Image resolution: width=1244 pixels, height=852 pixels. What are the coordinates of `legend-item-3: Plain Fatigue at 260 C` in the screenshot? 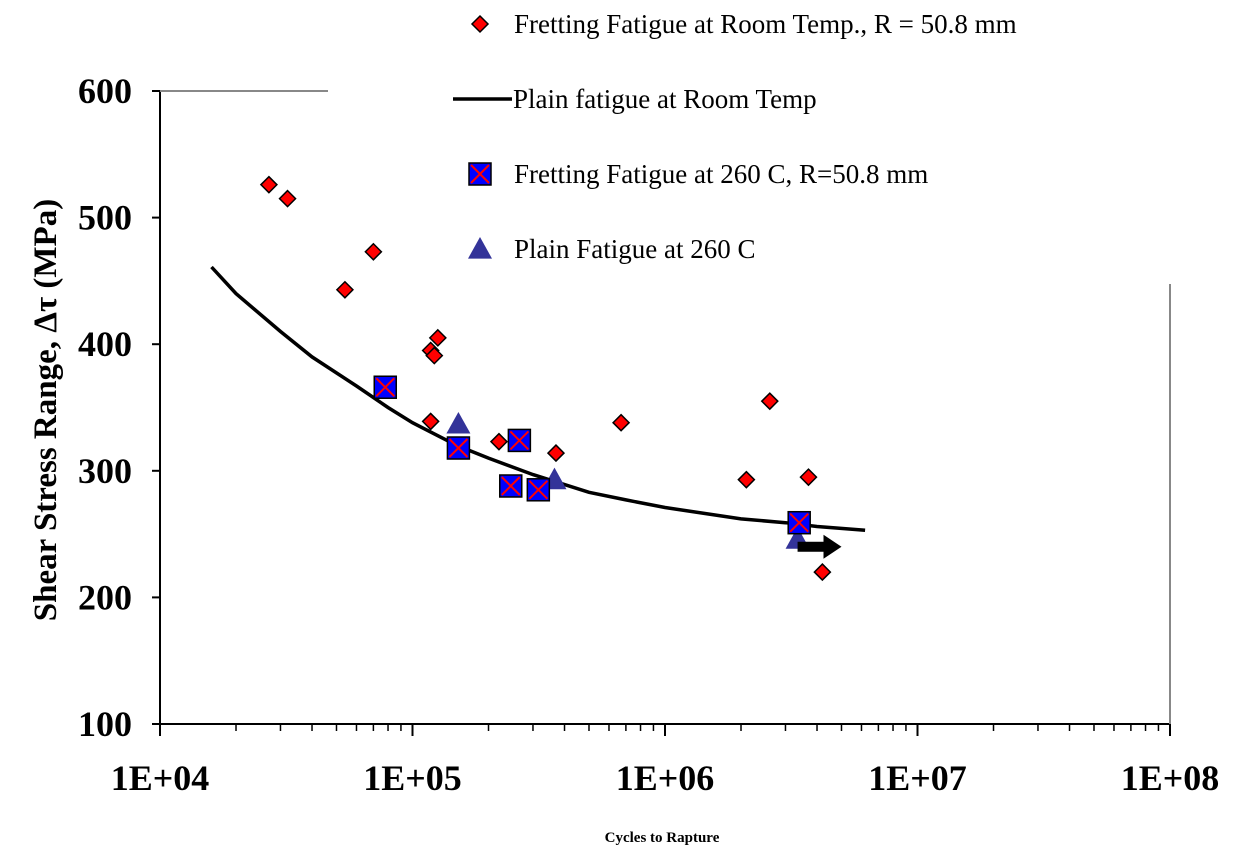 It's located at (611, 249).